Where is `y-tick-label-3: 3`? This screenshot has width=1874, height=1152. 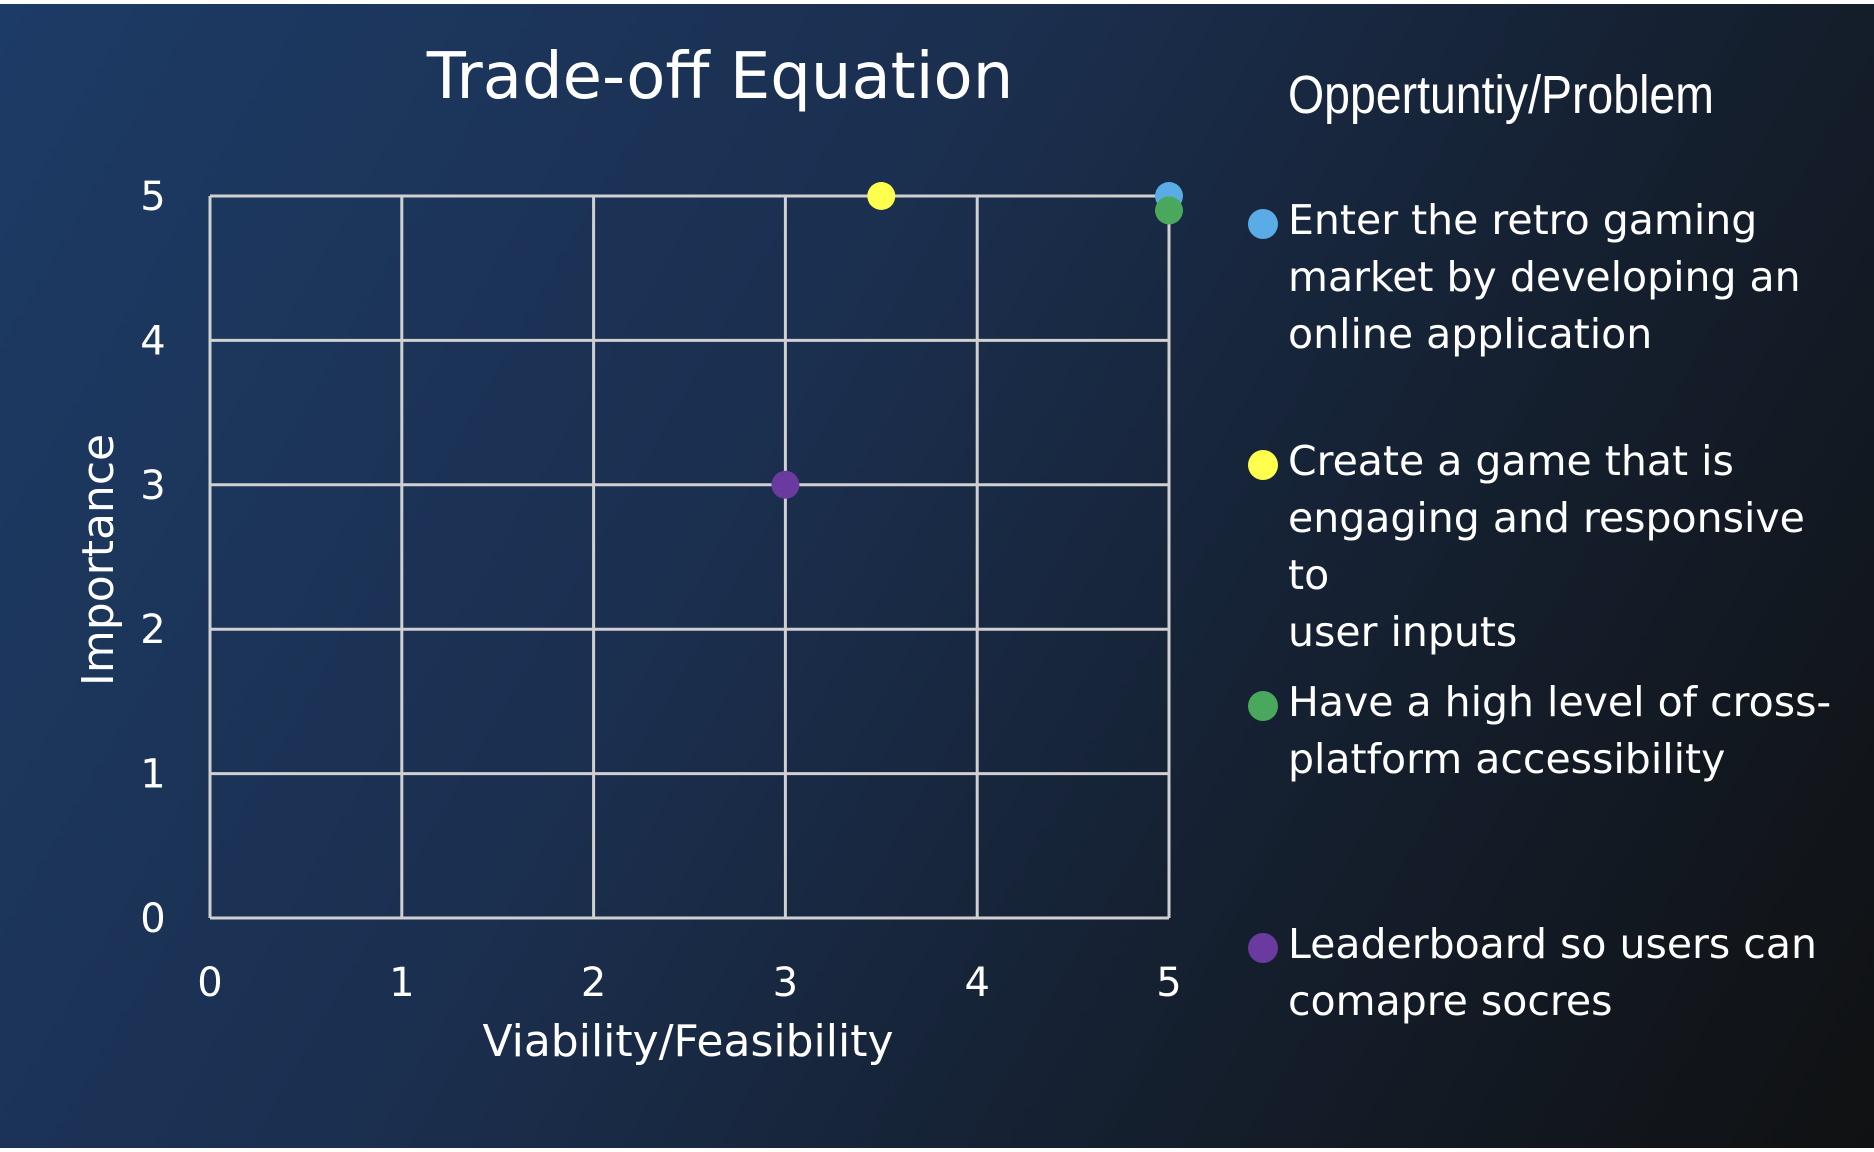 y-tick-label-3: 3 is located at coordinates (152, 486).